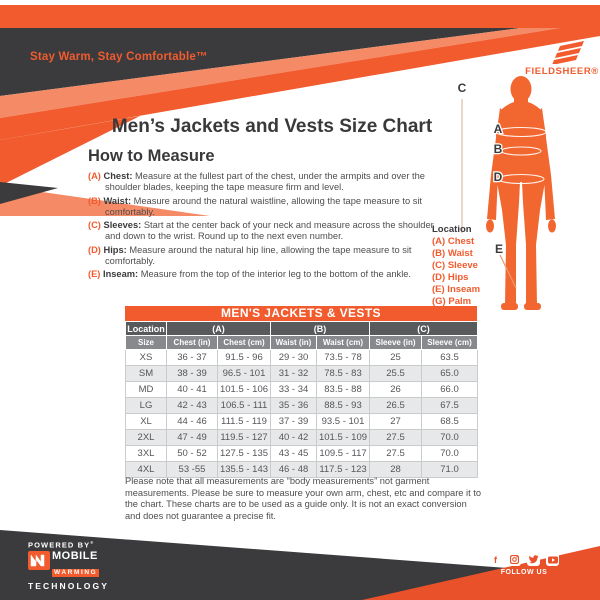 The image size is (600, 600). I want to click on group-header-row: Location (A) (B) (C), so click(301, 328).